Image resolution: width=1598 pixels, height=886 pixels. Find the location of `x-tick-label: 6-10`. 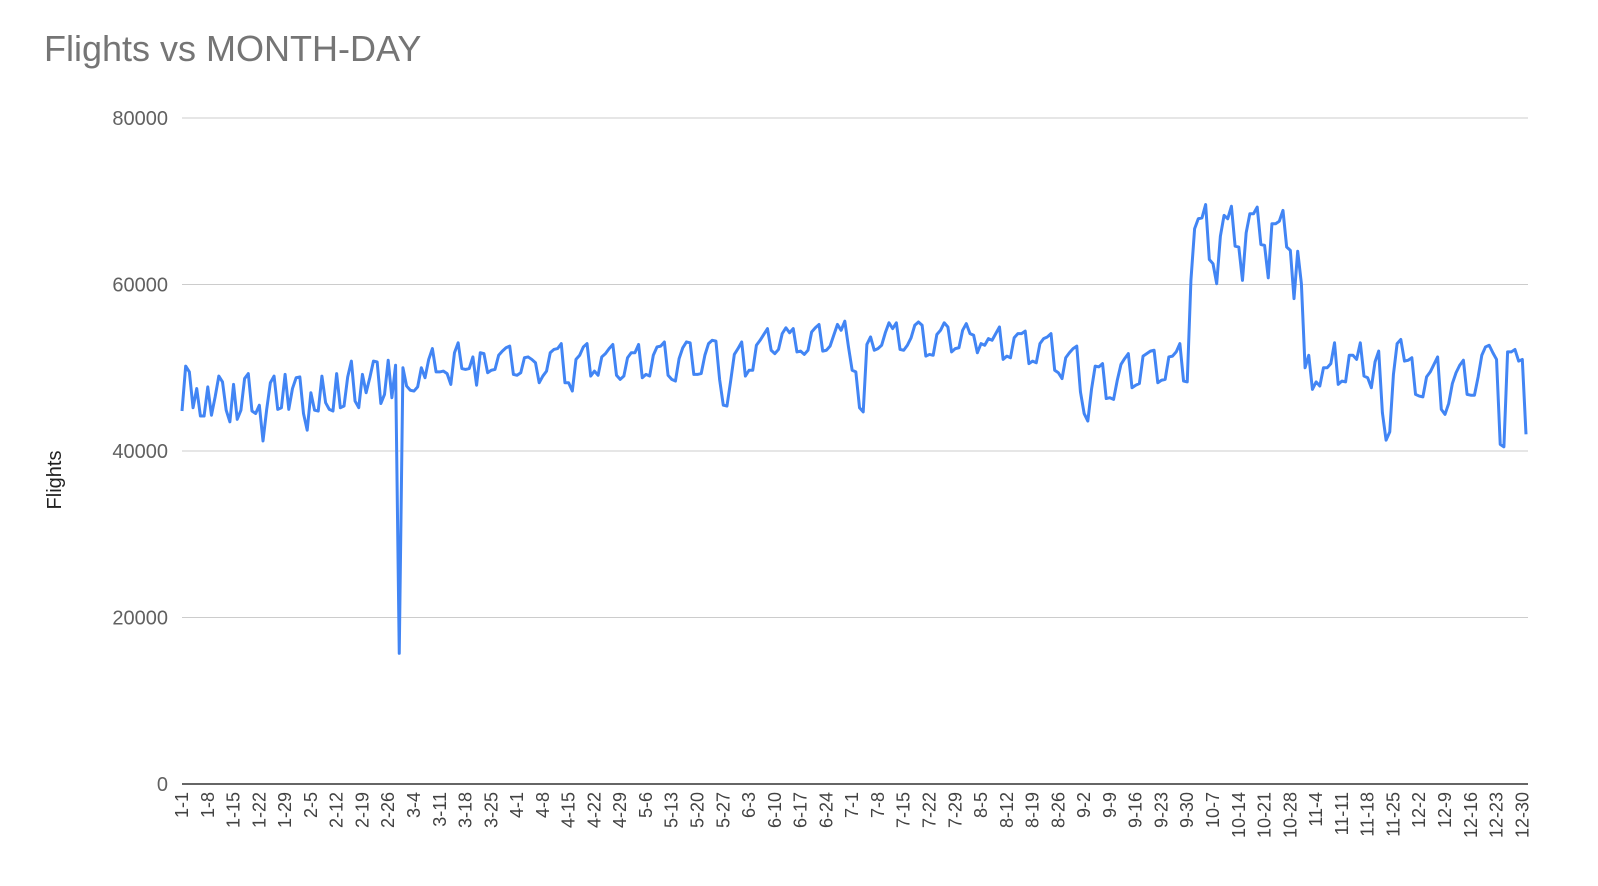

x-tick-label: 6-10 is located at coordinates (775, 810).